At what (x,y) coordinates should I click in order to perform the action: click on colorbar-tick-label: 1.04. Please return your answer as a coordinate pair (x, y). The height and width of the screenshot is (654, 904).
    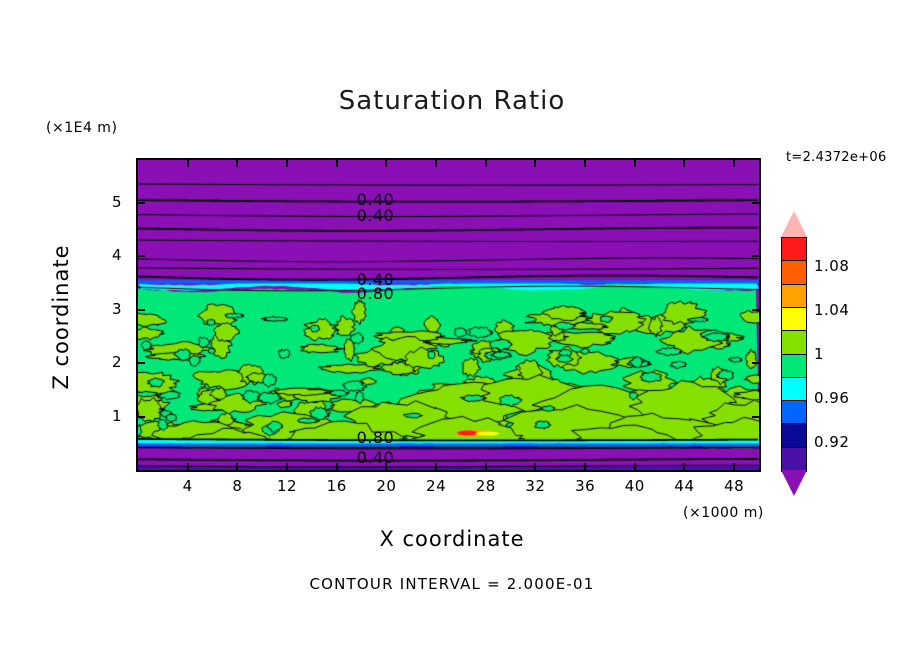
    Looking at the image, I should click on (832, 310).